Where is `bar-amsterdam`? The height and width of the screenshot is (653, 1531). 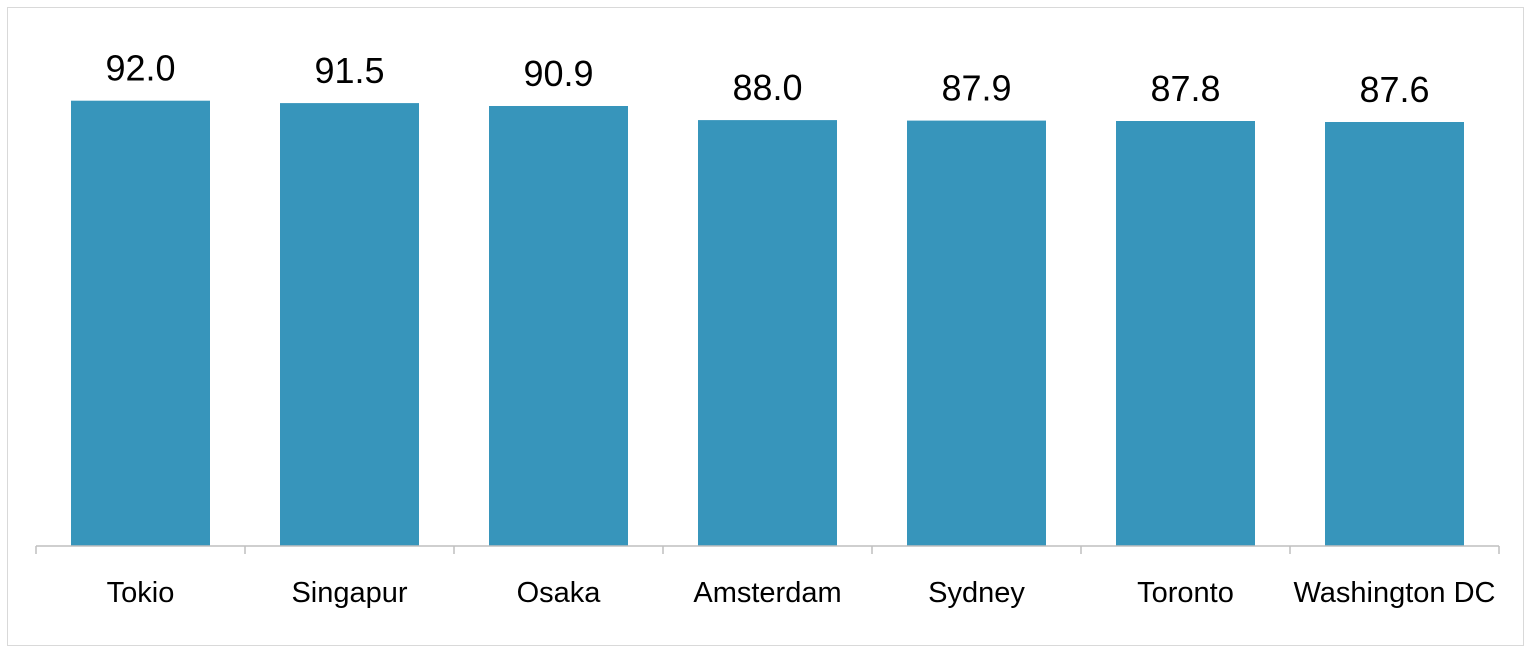 bar-amsterdam is located at coordinates (767, 333).